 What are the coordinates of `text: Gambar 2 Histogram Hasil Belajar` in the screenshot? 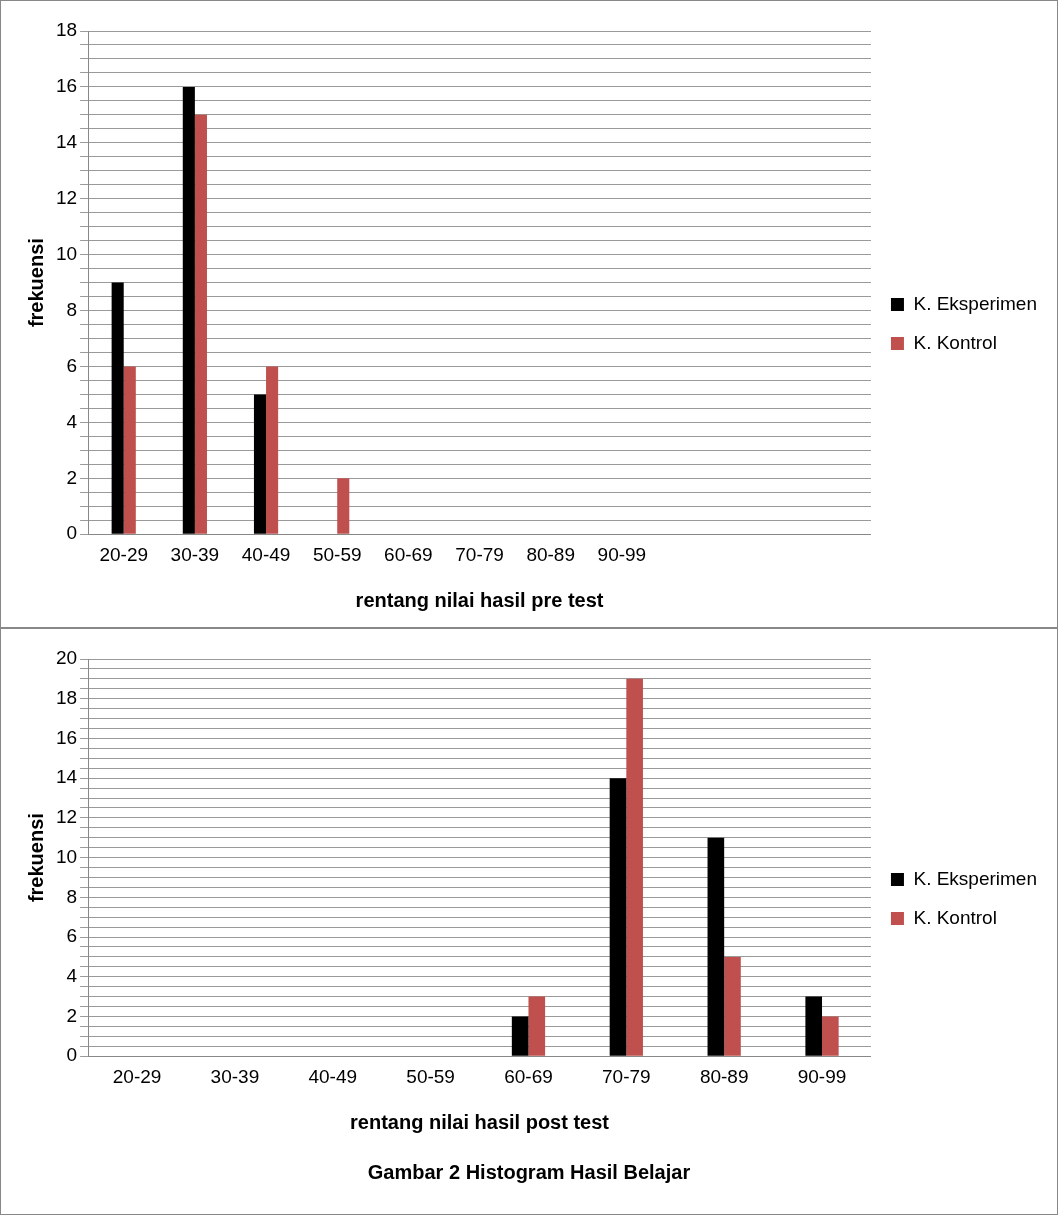 It's located at (529, 1172).